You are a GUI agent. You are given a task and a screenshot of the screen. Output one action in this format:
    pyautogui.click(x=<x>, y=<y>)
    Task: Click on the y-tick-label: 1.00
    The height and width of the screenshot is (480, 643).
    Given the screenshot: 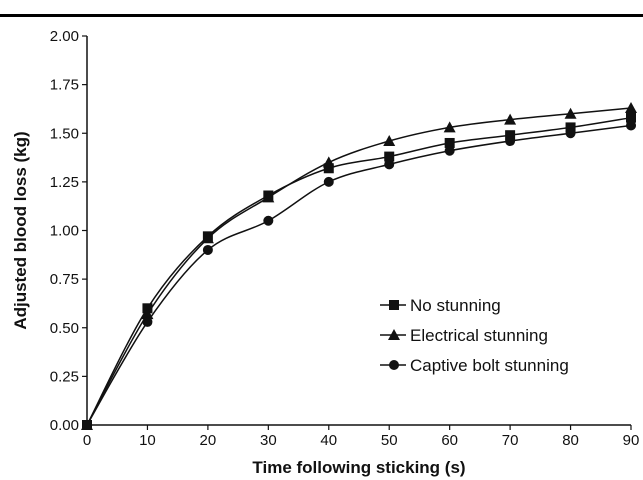 What is the action you would take?
    pyautogui.click(x=64, y=231)
    